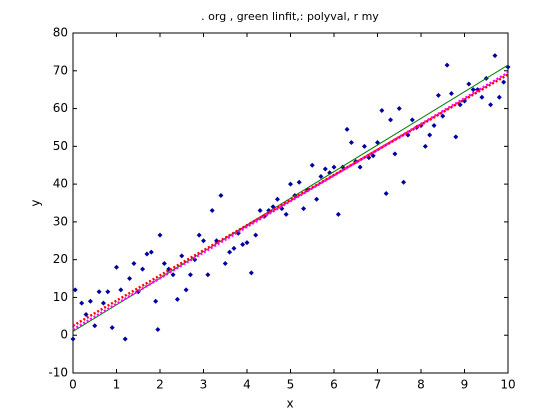 The image size is (560, 420). What do you see at coordinates (60, 108) in the screenshot?
I see `y-tick-label: 60` at bounding box center [60, 108].